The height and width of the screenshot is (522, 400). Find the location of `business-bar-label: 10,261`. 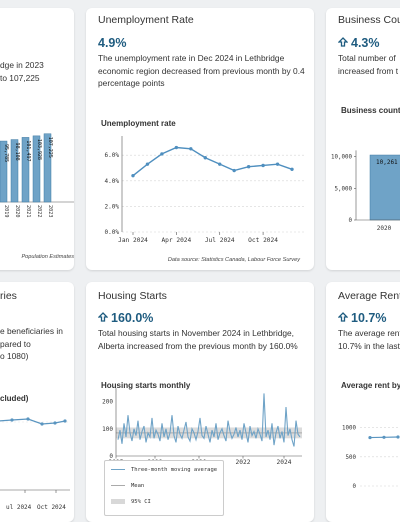

business-bar-label: 10,261 is located at coordinates (387, 162).